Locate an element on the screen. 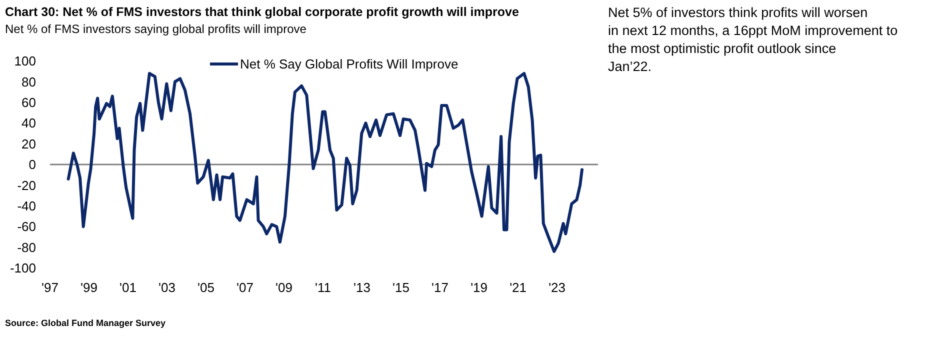  y-tick-label: -80 is located at coordinates (26, 247).